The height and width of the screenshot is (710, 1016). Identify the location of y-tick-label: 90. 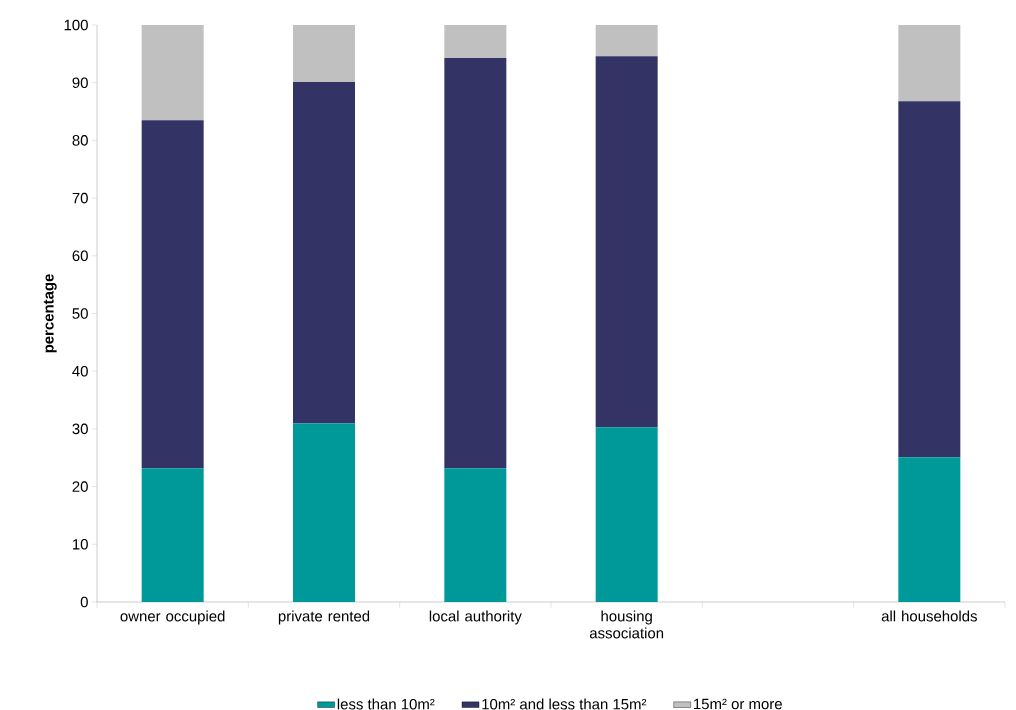
(80, 82).